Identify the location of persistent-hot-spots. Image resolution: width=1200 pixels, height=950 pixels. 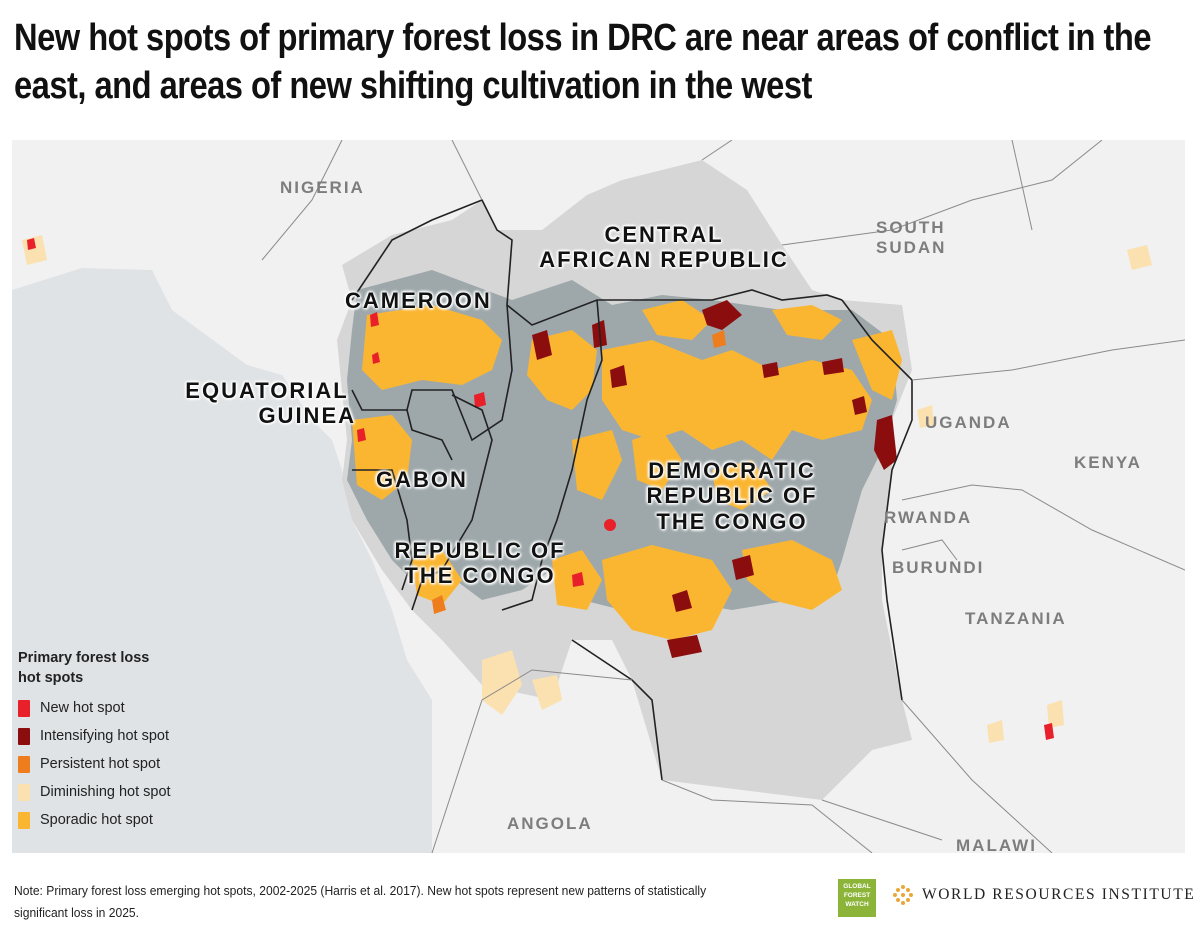
(579, 472).